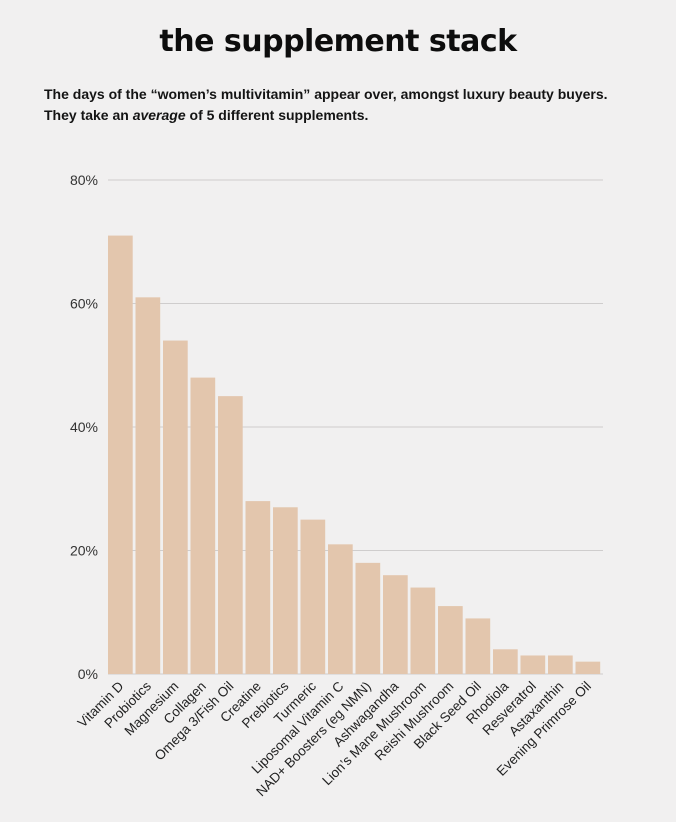 This screenshot has width=676, height=822. I want to click on subtitle-line-2-end: of 5 different supplements., so click(277, 115).